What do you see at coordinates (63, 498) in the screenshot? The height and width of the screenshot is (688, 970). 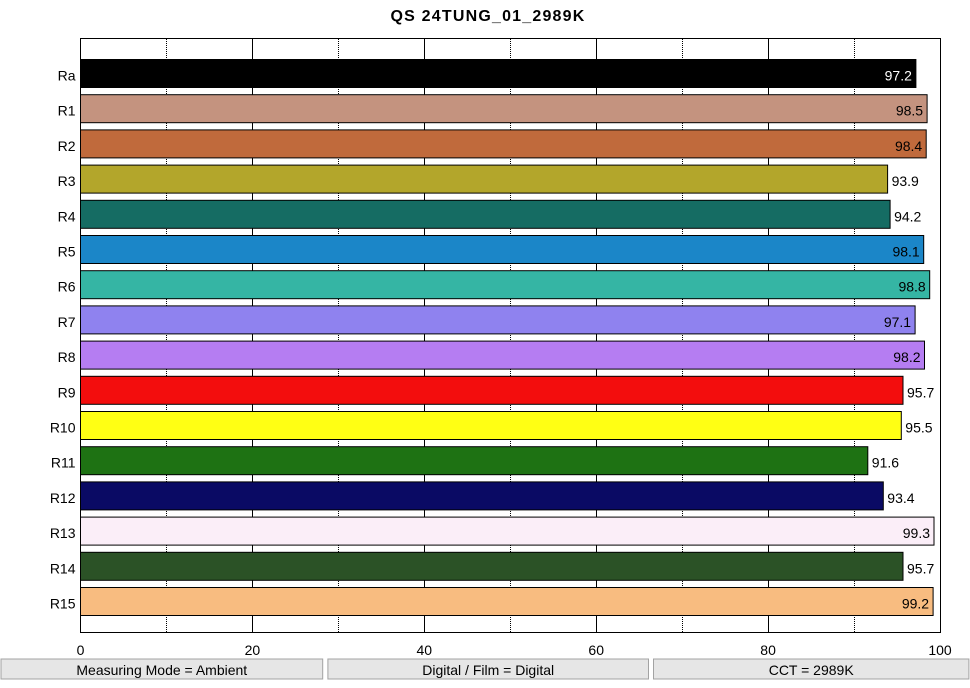 I see `svg-text: R12` at bounding box center [63, 498].